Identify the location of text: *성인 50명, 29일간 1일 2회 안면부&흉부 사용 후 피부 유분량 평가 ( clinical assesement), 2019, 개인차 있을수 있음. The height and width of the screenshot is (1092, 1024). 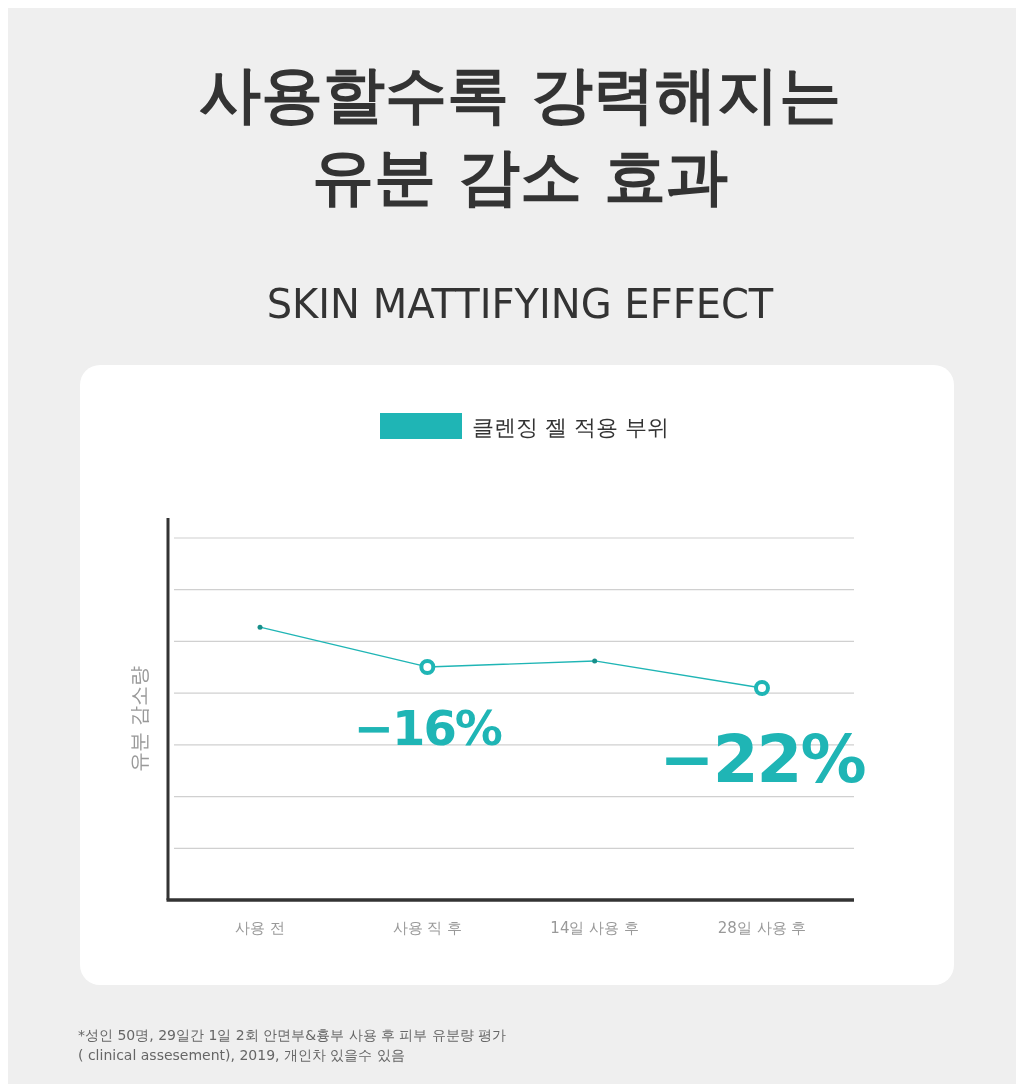
(292, 1045).